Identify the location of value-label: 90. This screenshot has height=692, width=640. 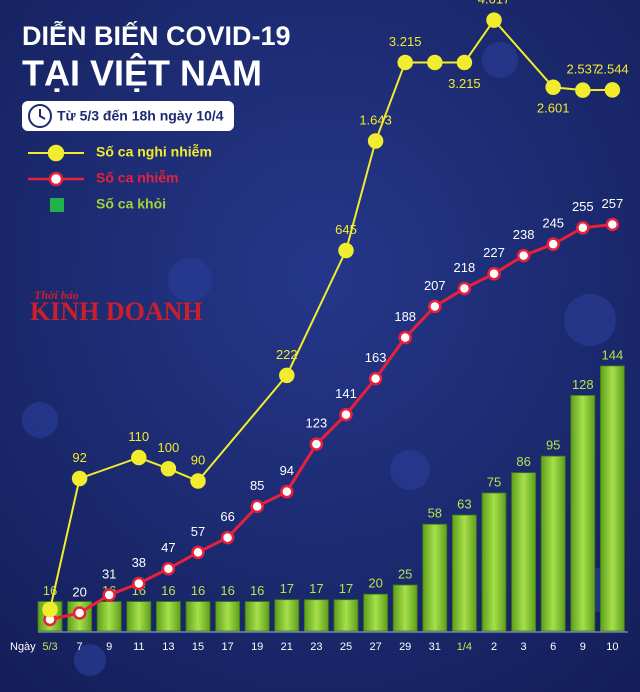
(198, 459).